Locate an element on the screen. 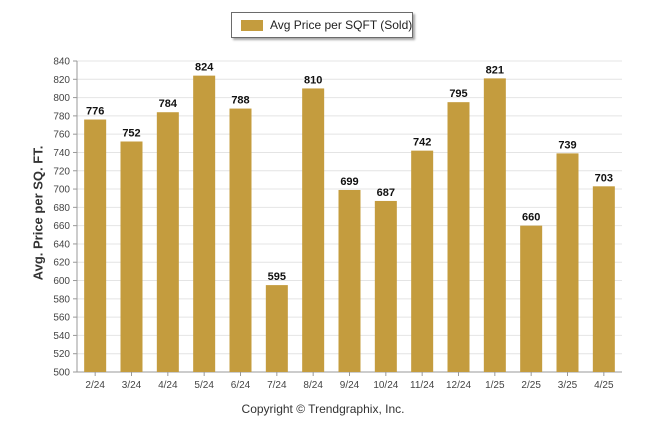 This screenshot has width=646, height=434. legend-swatch is located at coordinates (252, 25).